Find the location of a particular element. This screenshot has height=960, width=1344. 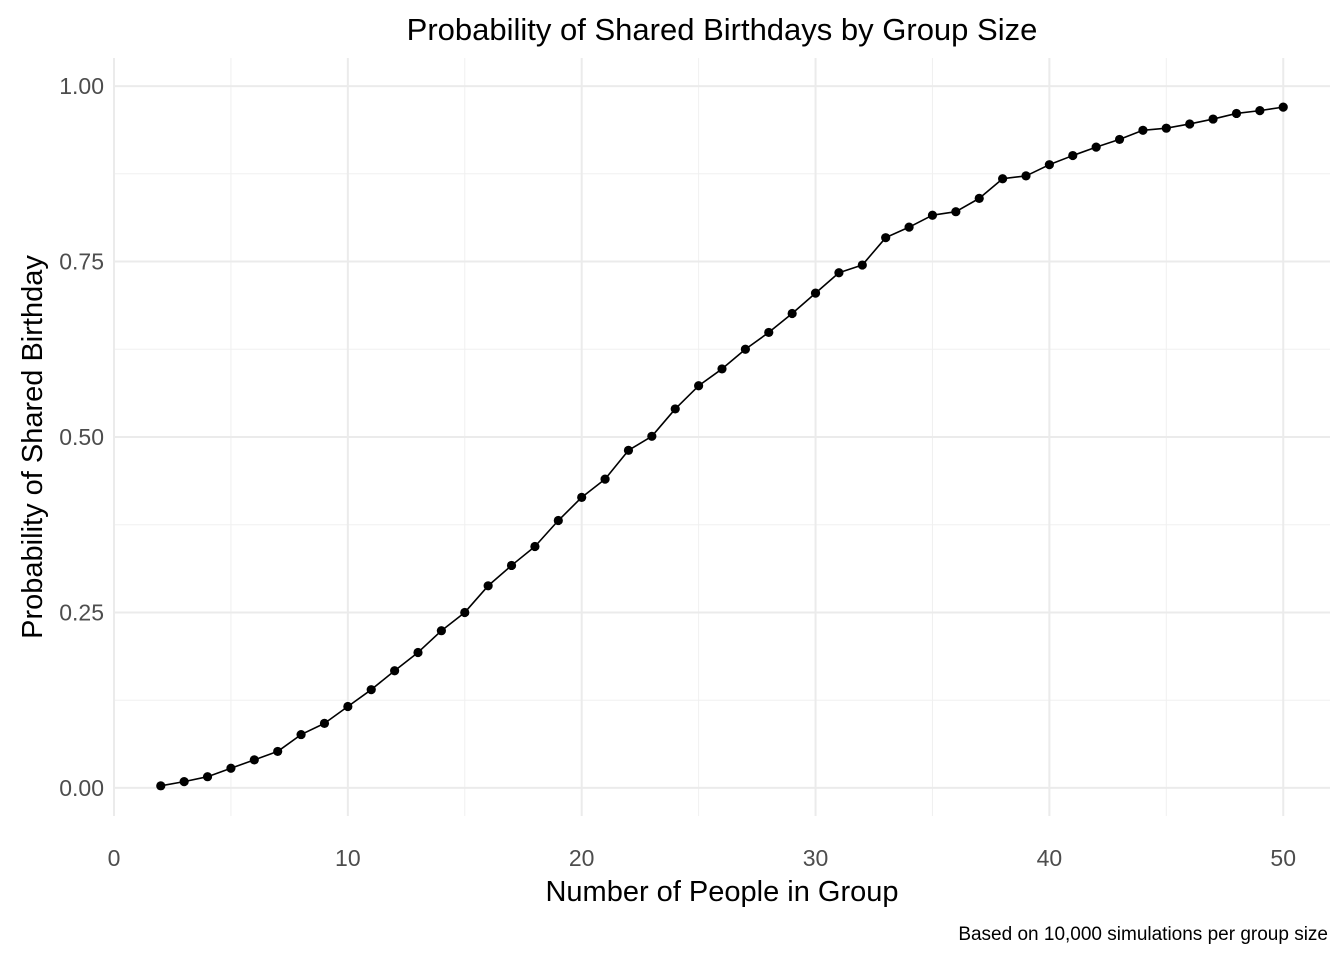

x-tick-label: 10 is located at coordinates (348, 858).